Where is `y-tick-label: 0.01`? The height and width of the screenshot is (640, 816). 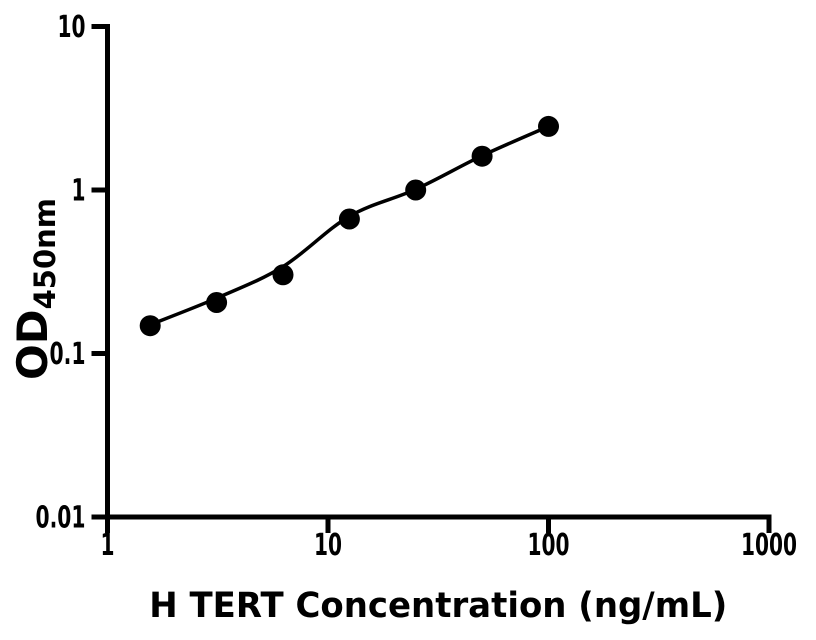 y-tick-label: 0.01 is located at coordinates (61, 518).